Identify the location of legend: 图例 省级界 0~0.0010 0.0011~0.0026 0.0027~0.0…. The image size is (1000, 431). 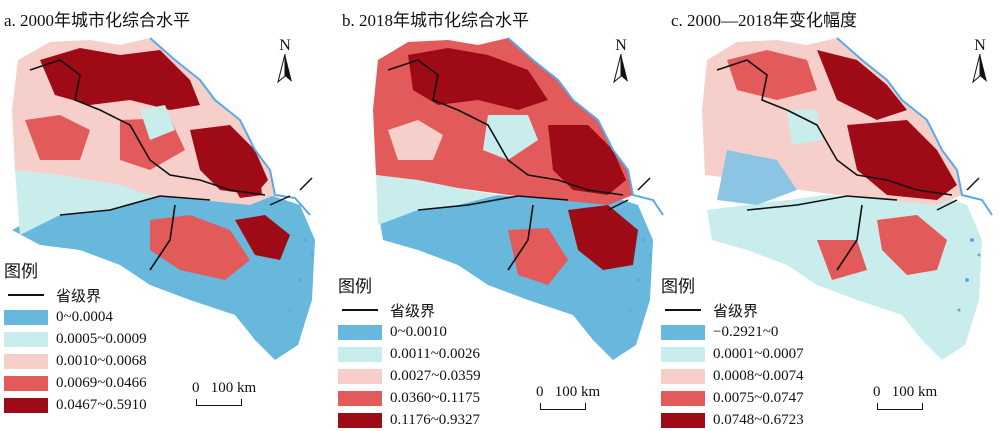
(409, 351).